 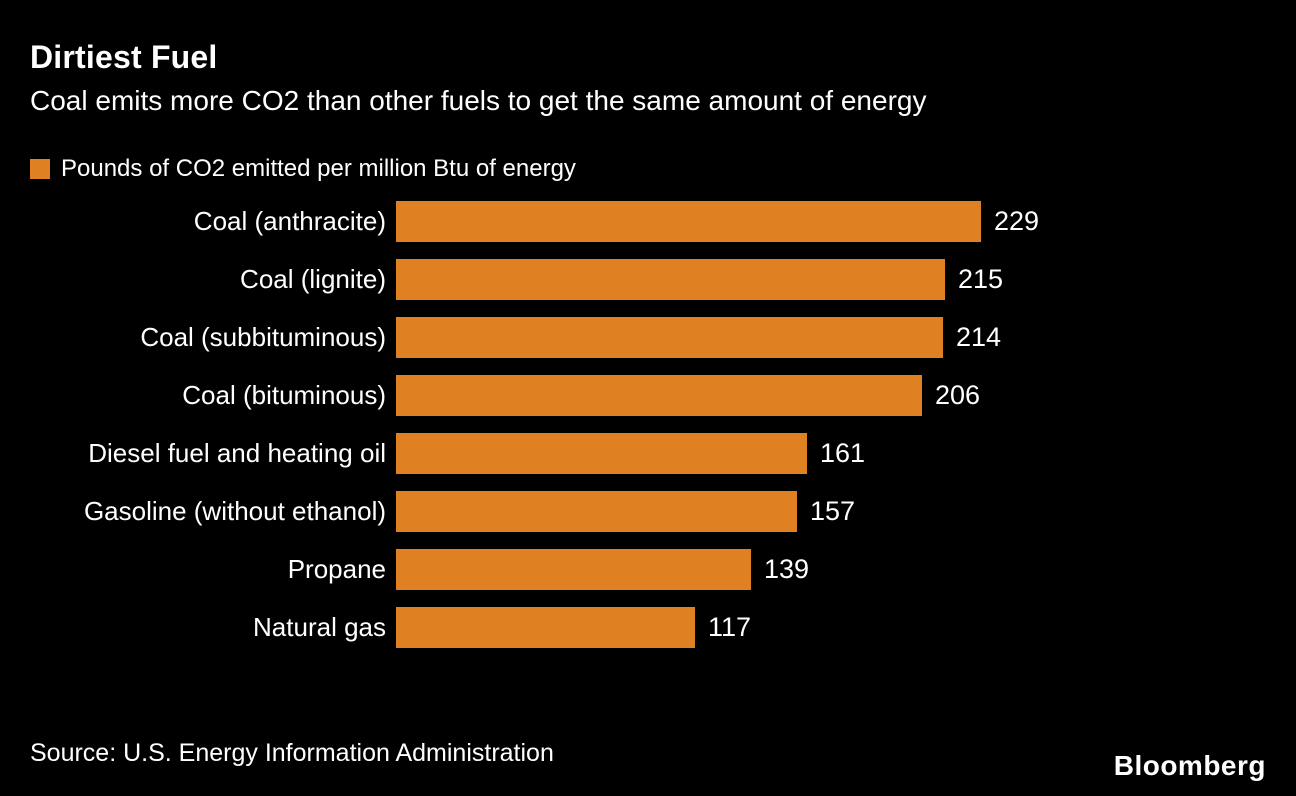 What do you see at coordinates (124, 57) in the screenshot?
I see `chart-title: Dirtiest Fuel` at bounding box center [124, 57].